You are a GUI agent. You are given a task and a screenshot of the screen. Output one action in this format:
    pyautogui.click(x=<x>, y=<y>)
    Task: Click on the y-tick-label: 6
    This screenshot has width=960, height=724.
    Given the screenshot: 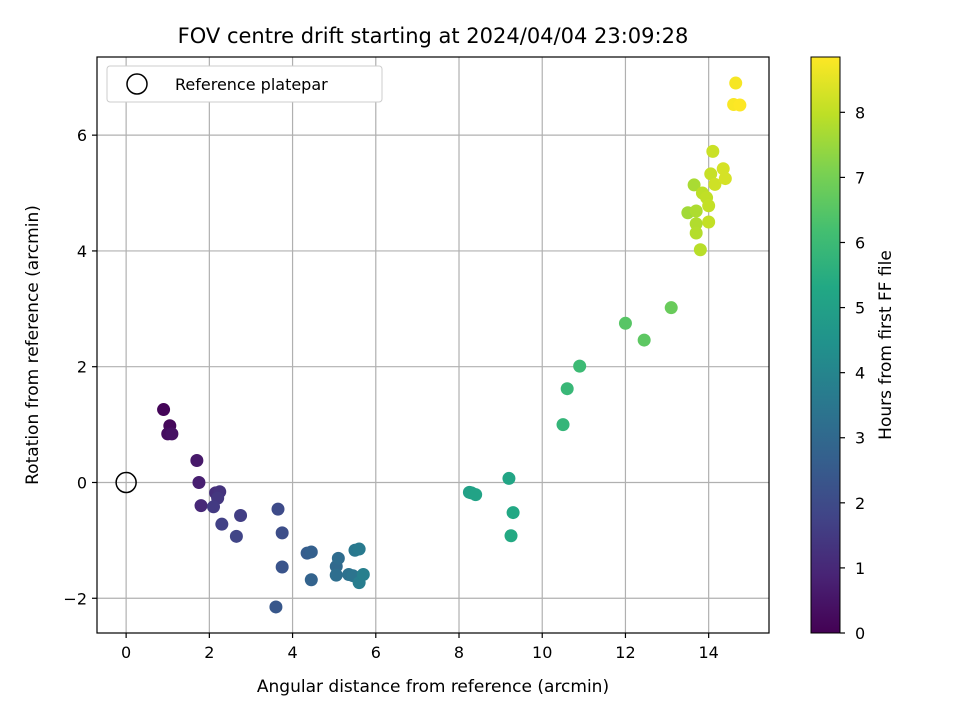 What is the action you would take?
    pyautogui.click(x=82, y=135)
    